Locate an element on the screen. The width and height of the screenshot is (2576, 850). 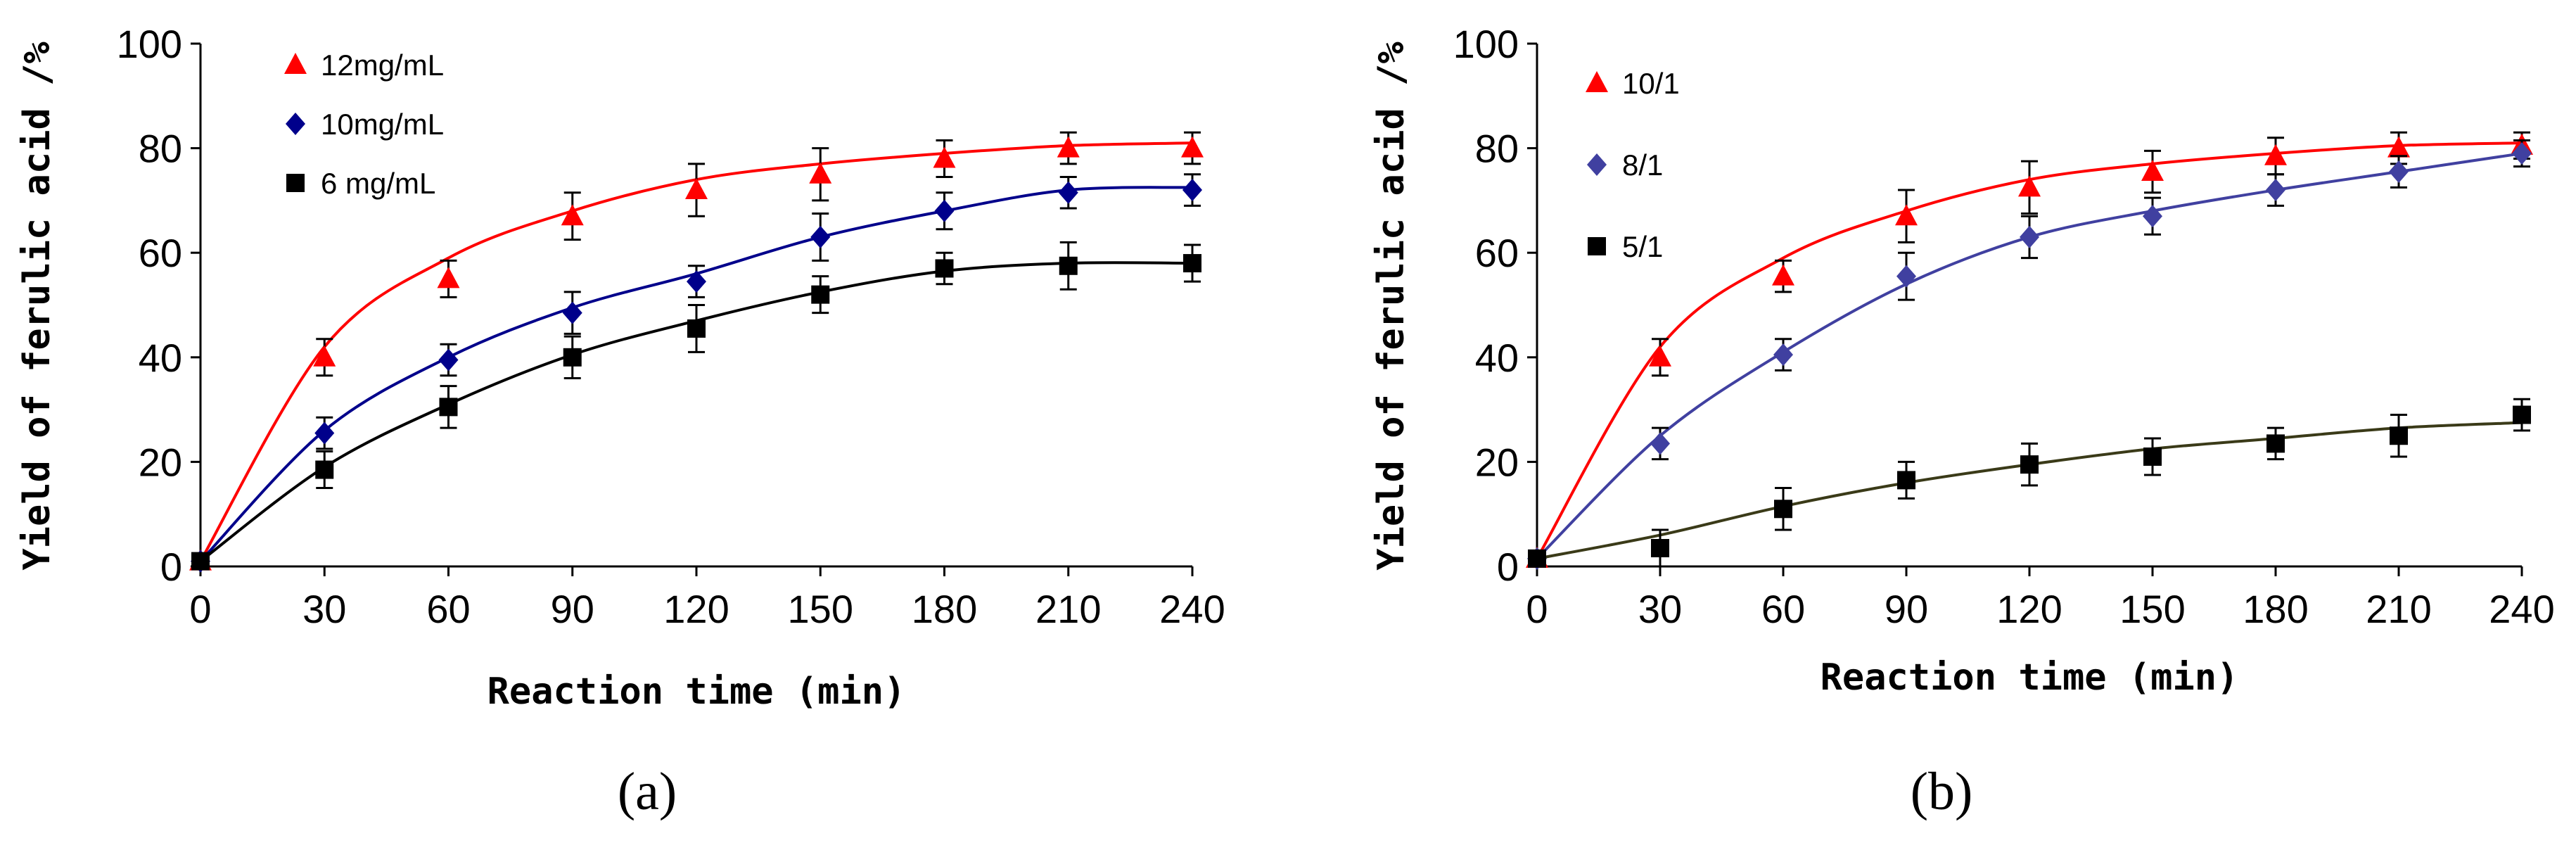
legend-label: 12mg/mL is located at coordinates (382, 65).